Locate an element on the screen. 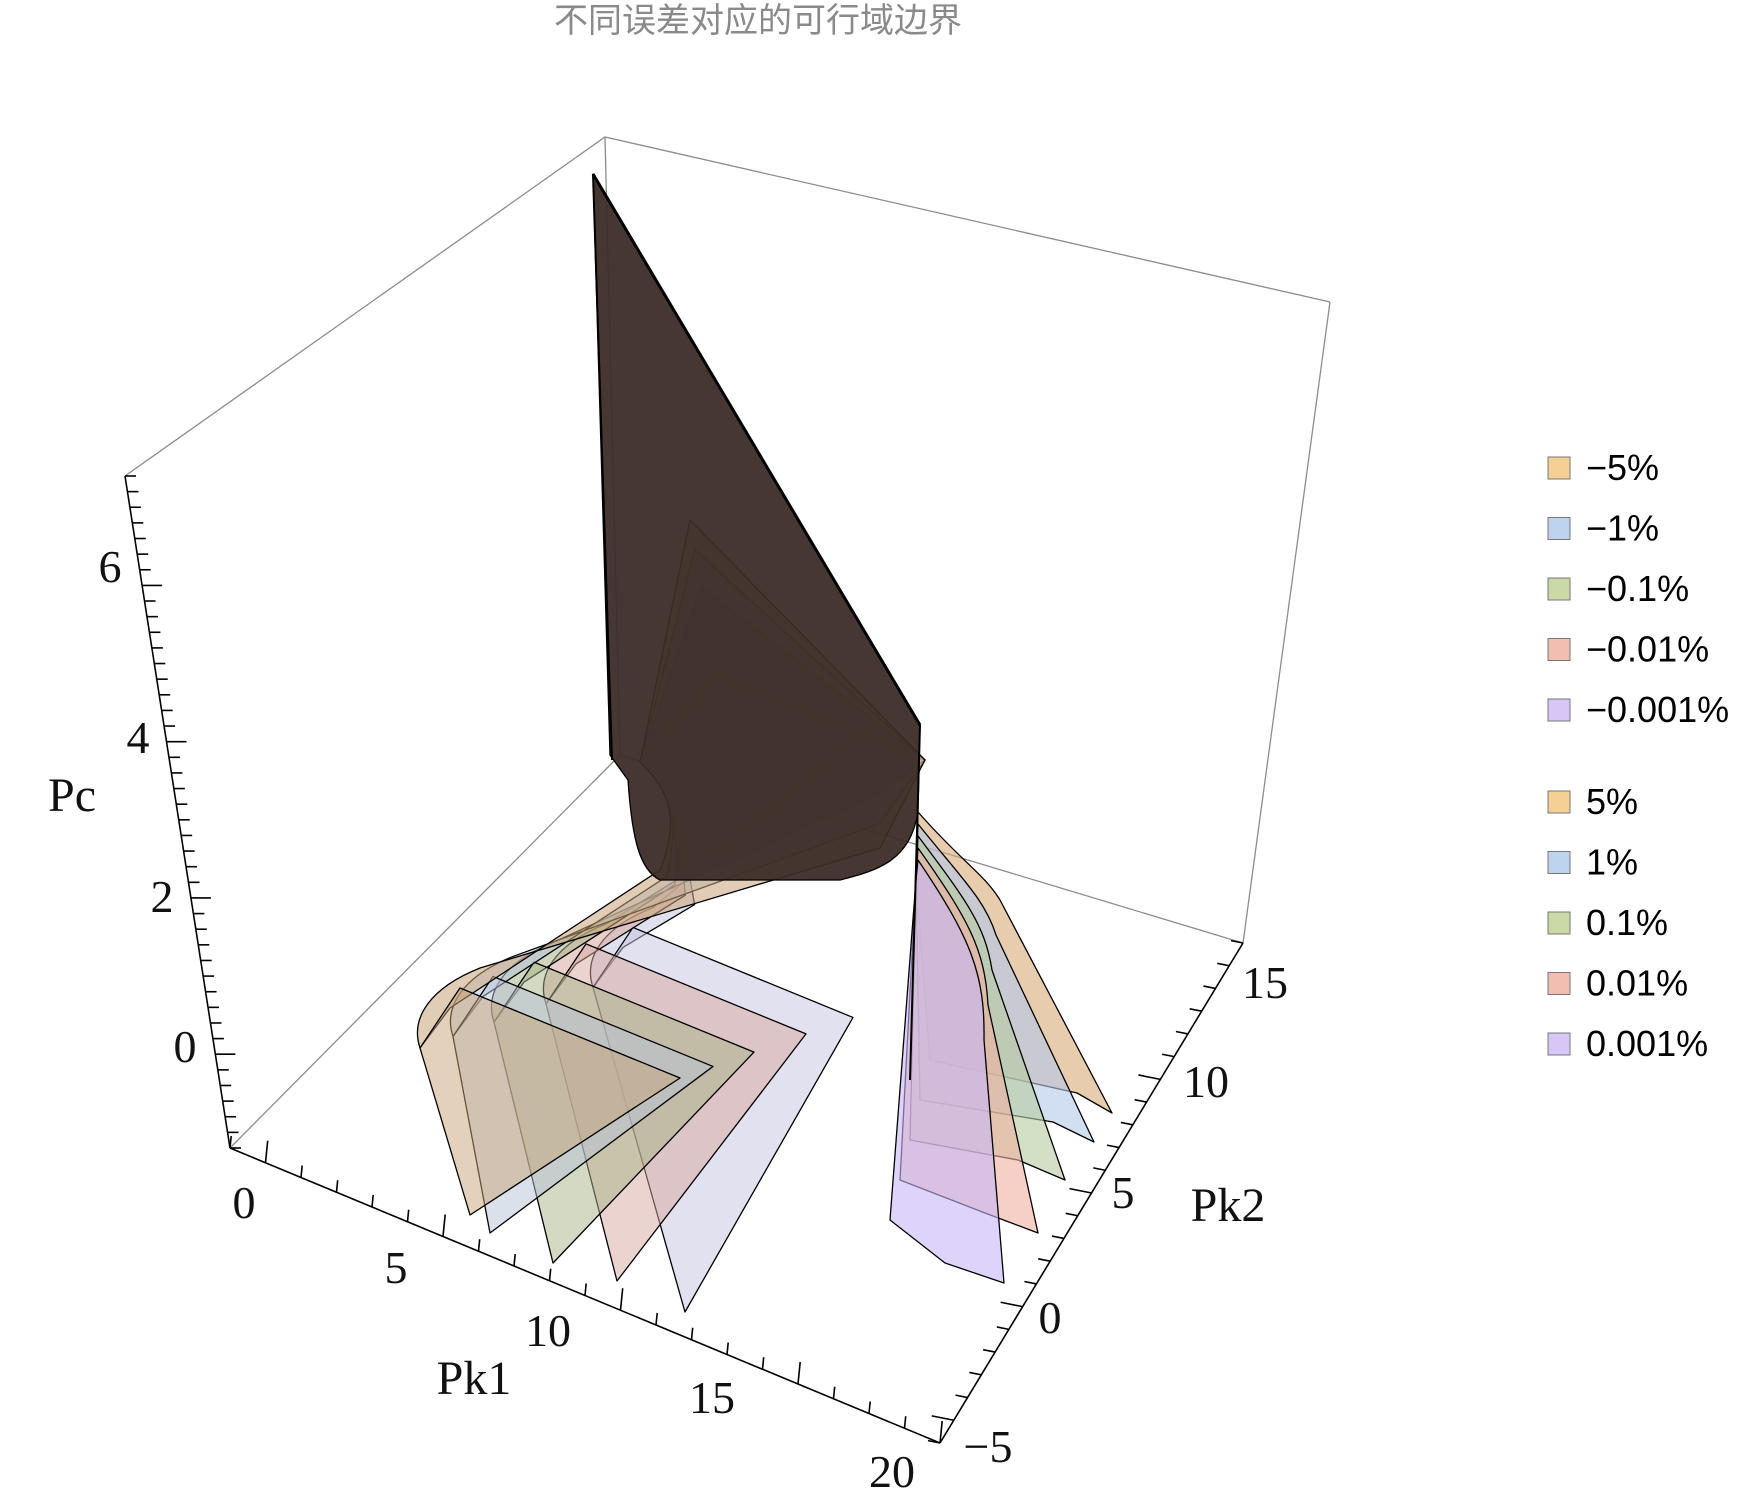  pk2-tick-label: −5 is located at coordinates (988, 1446).